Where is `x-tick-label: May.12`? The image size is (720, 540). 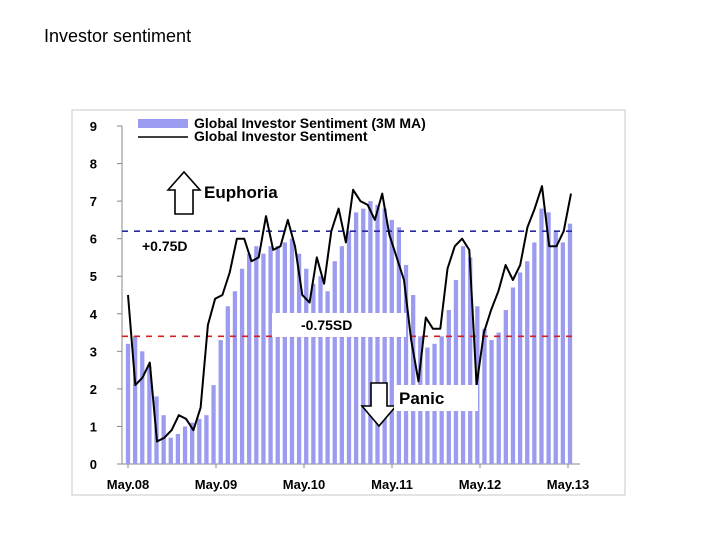 x-tick-label: May.12 is located at coordinates (480, 484).